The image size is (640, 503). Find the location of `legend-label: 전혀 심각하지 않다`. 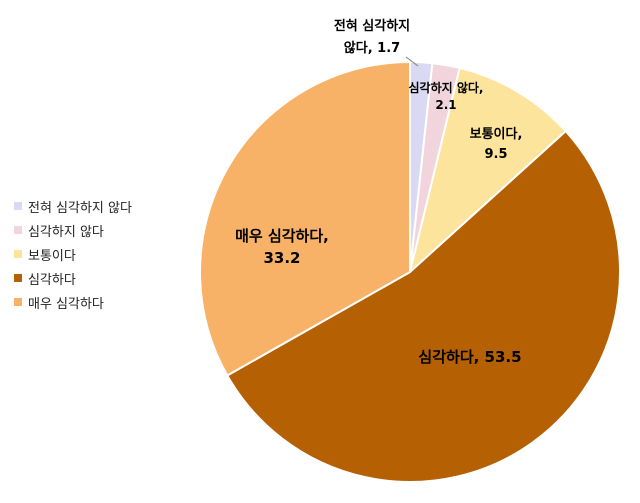

legend-label: 전혀 심각하지 않다 is located at coordinates (80, 208).